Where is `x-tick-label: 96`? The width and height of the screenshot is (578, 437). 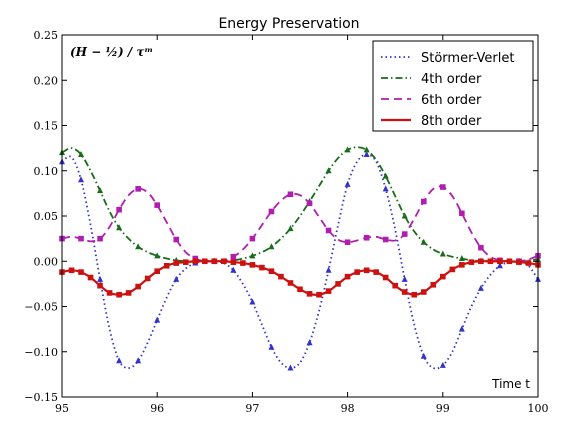 x-tick-label: 96 is located at coordinates (157, 408).